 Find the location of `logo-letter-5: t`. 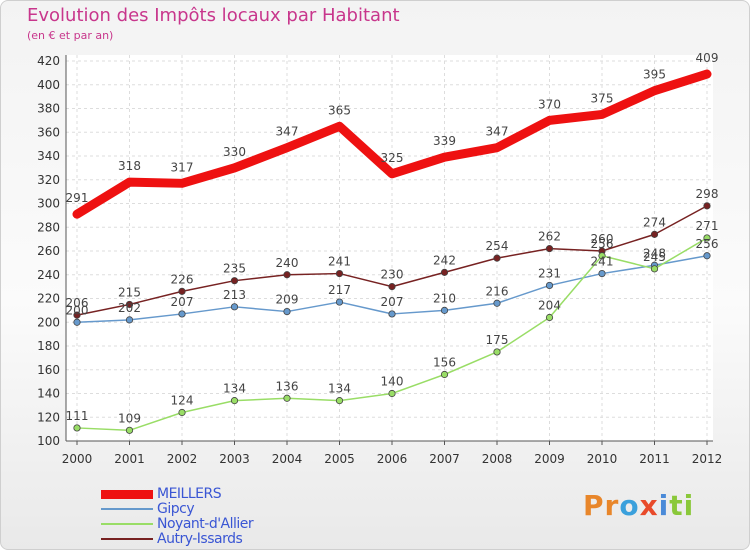

logo-letter-5: t is located at coordinates (676, 505).